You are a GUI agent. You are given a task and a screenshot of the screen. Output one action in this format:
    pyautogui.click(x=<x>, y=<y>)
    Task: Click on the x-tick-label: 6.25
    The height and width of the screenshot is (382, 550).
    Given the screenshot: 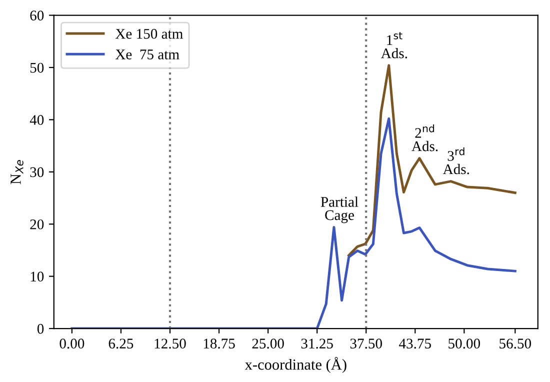 What is the action you would take?
    pyautogui.click(x=121, y=343)
    